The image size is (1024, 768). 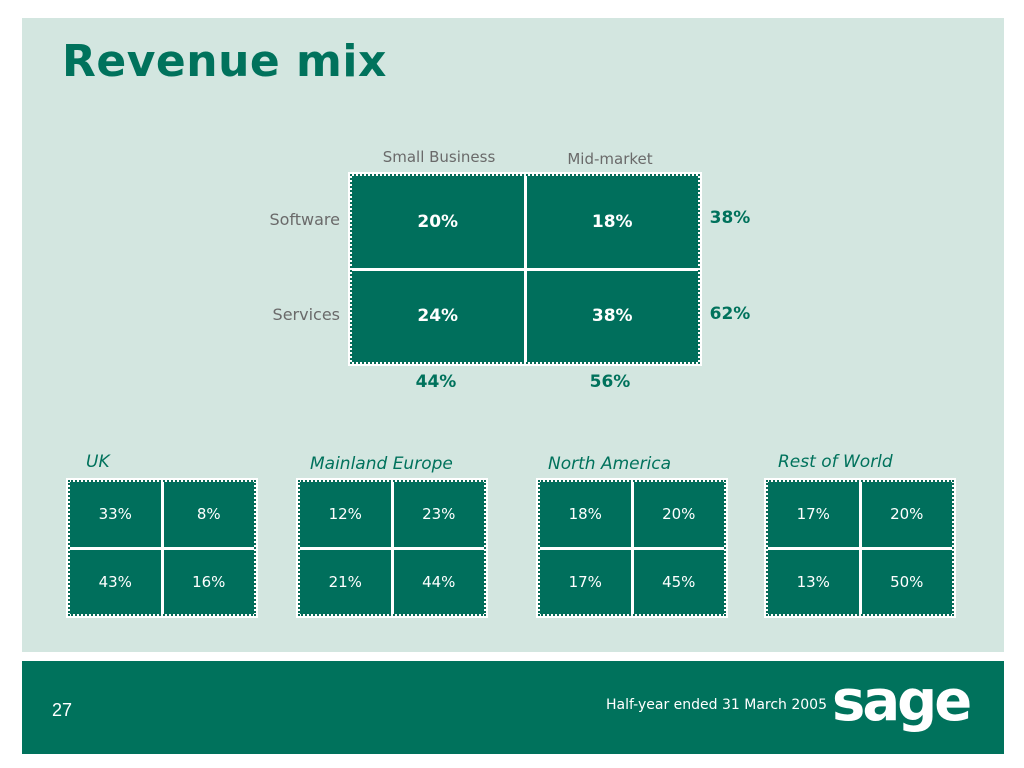 What do you see at coordinates (162, 548) in the screenshot?
I see `region-grid-uk: 33% 8% 43% 16%` at bounding box center [162, 548].